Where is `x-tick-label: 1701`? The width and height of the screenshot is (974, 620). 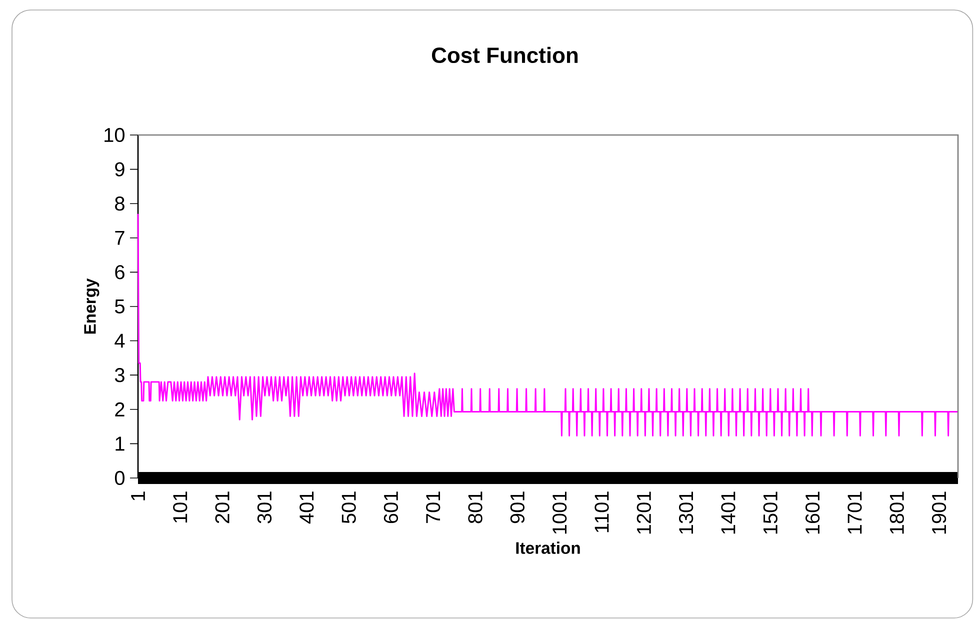 x-tick-label: 1701 is located at coordinates (855, 513).